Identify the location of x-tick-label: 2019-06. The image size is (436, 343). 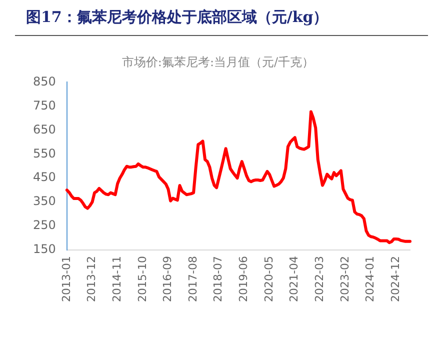
(243, 279).